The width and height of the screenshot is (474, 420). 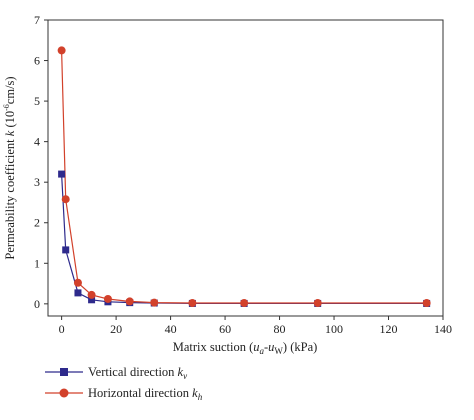 I want to click on legend-marker-vertical, so click(x=64, y=372).